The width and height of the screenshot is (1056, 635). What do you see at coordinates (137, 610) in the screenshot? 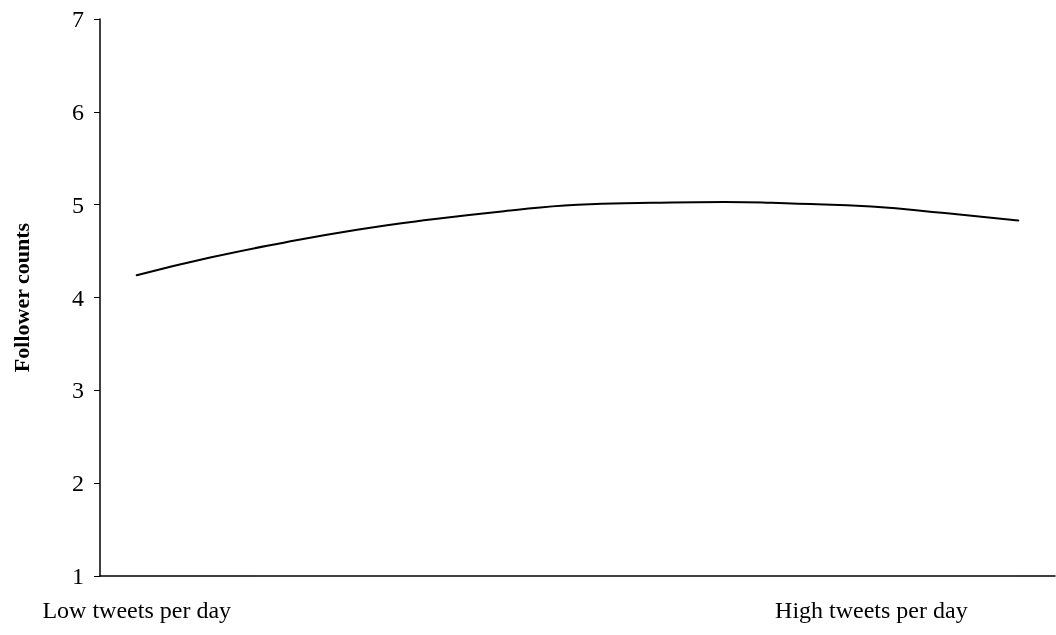
I see `x-tick-label: Low tweets per day` at bounding box center [137, 610].